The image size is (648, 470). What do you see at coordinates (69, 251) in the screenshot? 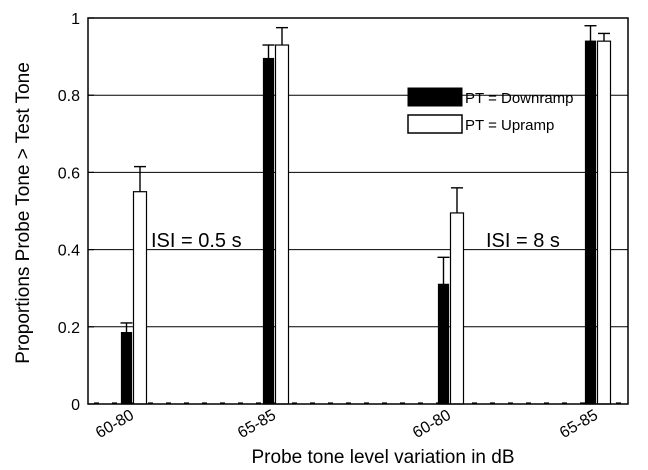
I see `y-tick-label: 0.4` at bounding box center [69, 251].